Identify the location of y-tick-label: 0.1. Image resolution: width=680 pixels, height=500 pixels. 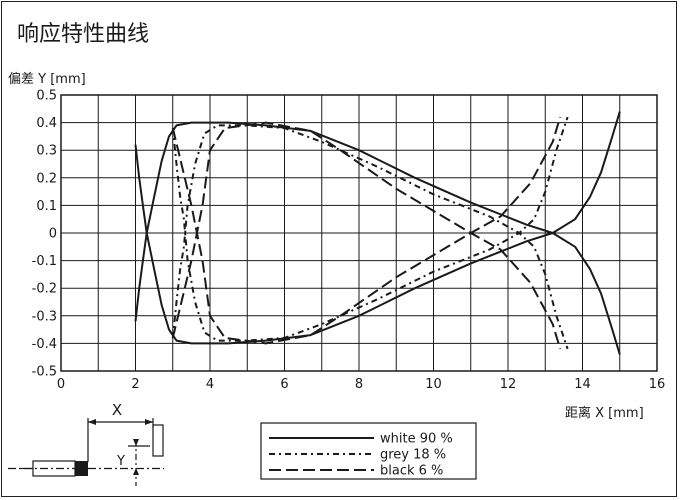
(46, 206).